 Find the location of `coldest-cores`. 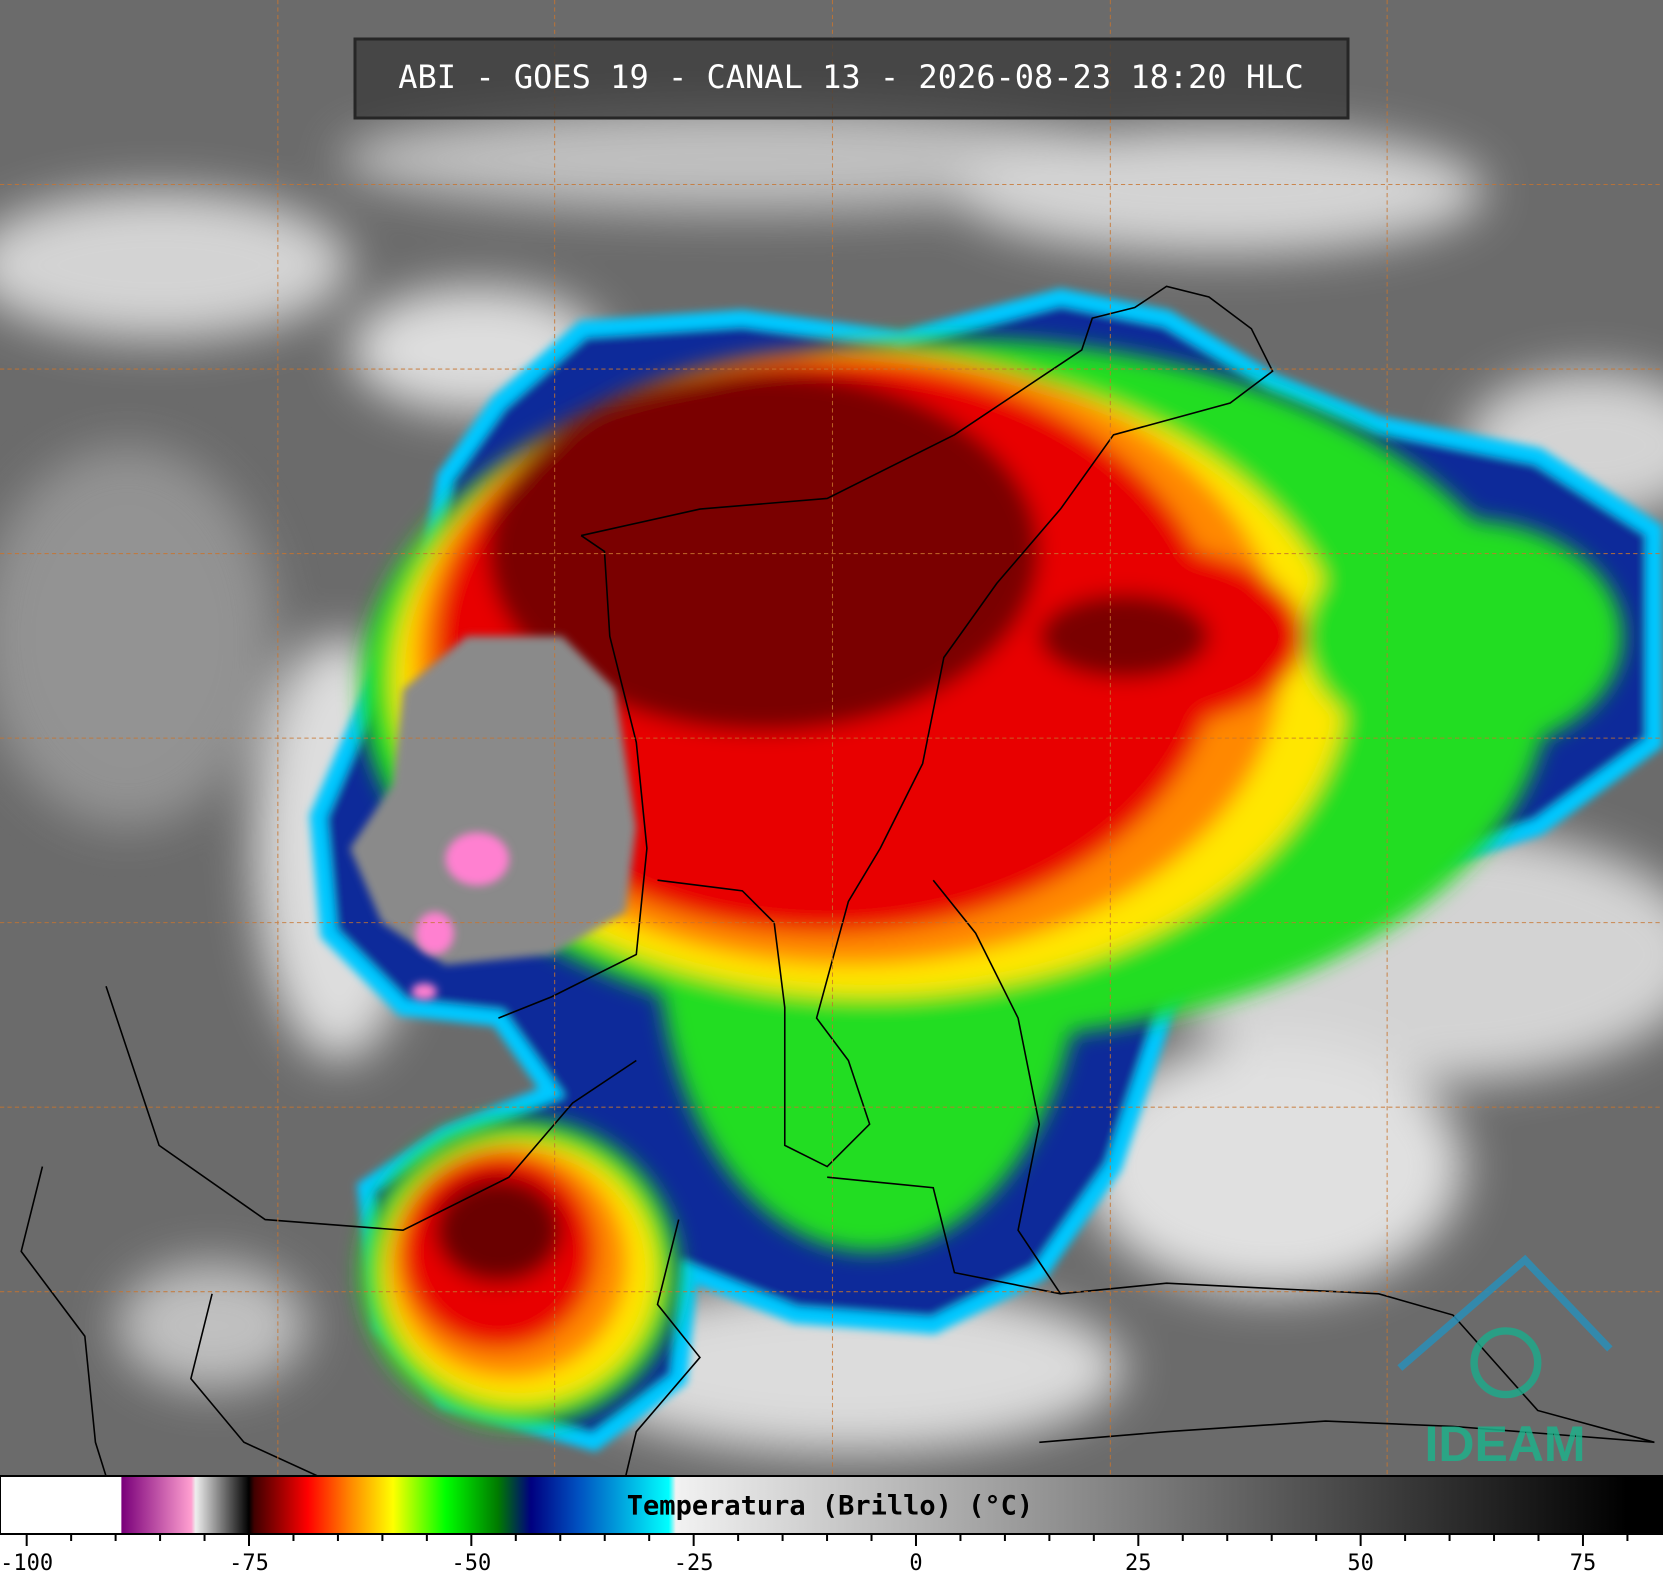

coldest-cores is located at coordinates (460, 916).